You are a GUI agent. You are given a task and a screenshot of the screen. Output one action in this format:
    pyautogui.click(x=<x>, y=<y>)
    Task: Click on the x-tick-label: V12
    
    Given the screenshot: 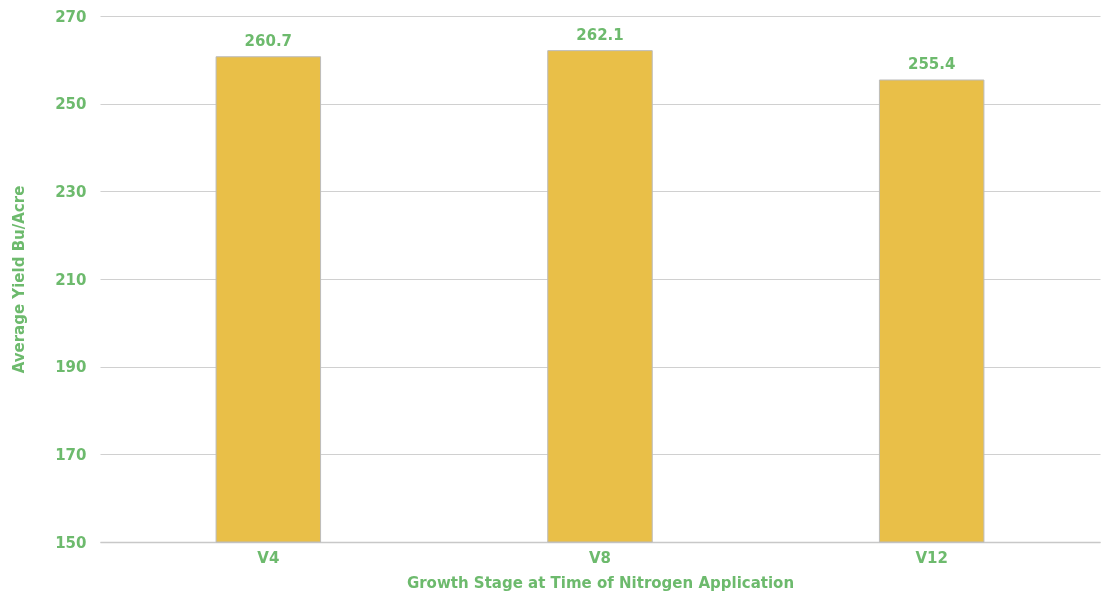 What is the action you would take?
    pyautogui.click(x=931, y=557)
    